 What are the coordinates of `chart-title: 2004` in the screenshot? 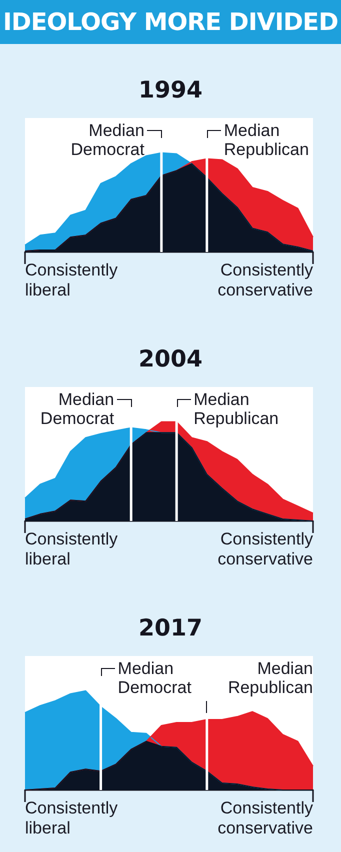 It's located at (170, 359).